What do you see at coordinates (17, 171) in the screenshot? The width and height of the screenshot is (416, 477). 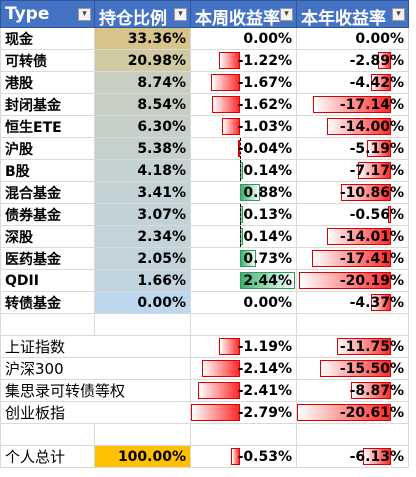 I see `type-label: B股` at bounding box center [17, 171].